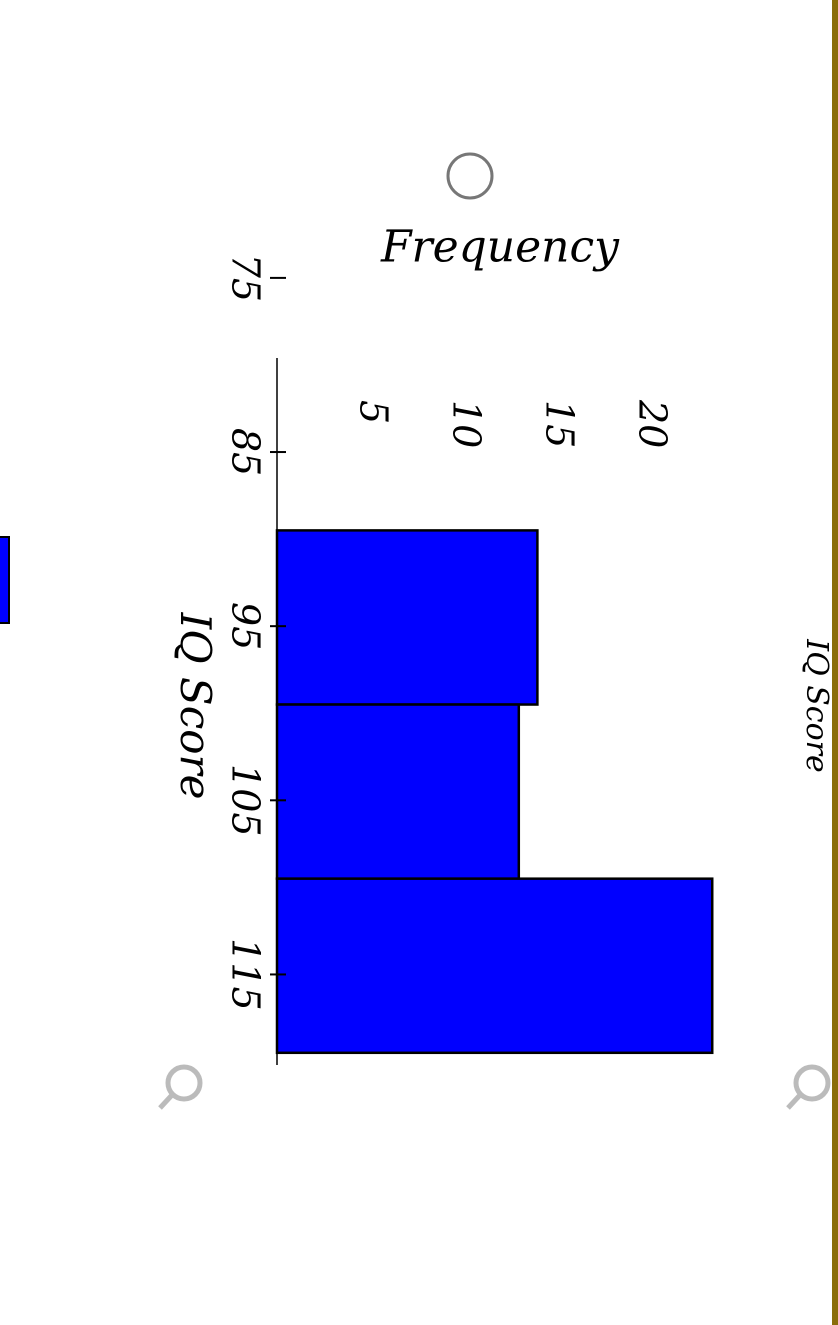 Image resolution: width=838 pixels, height=1325 pixels. I want to click on side-border, so click(835, 662).